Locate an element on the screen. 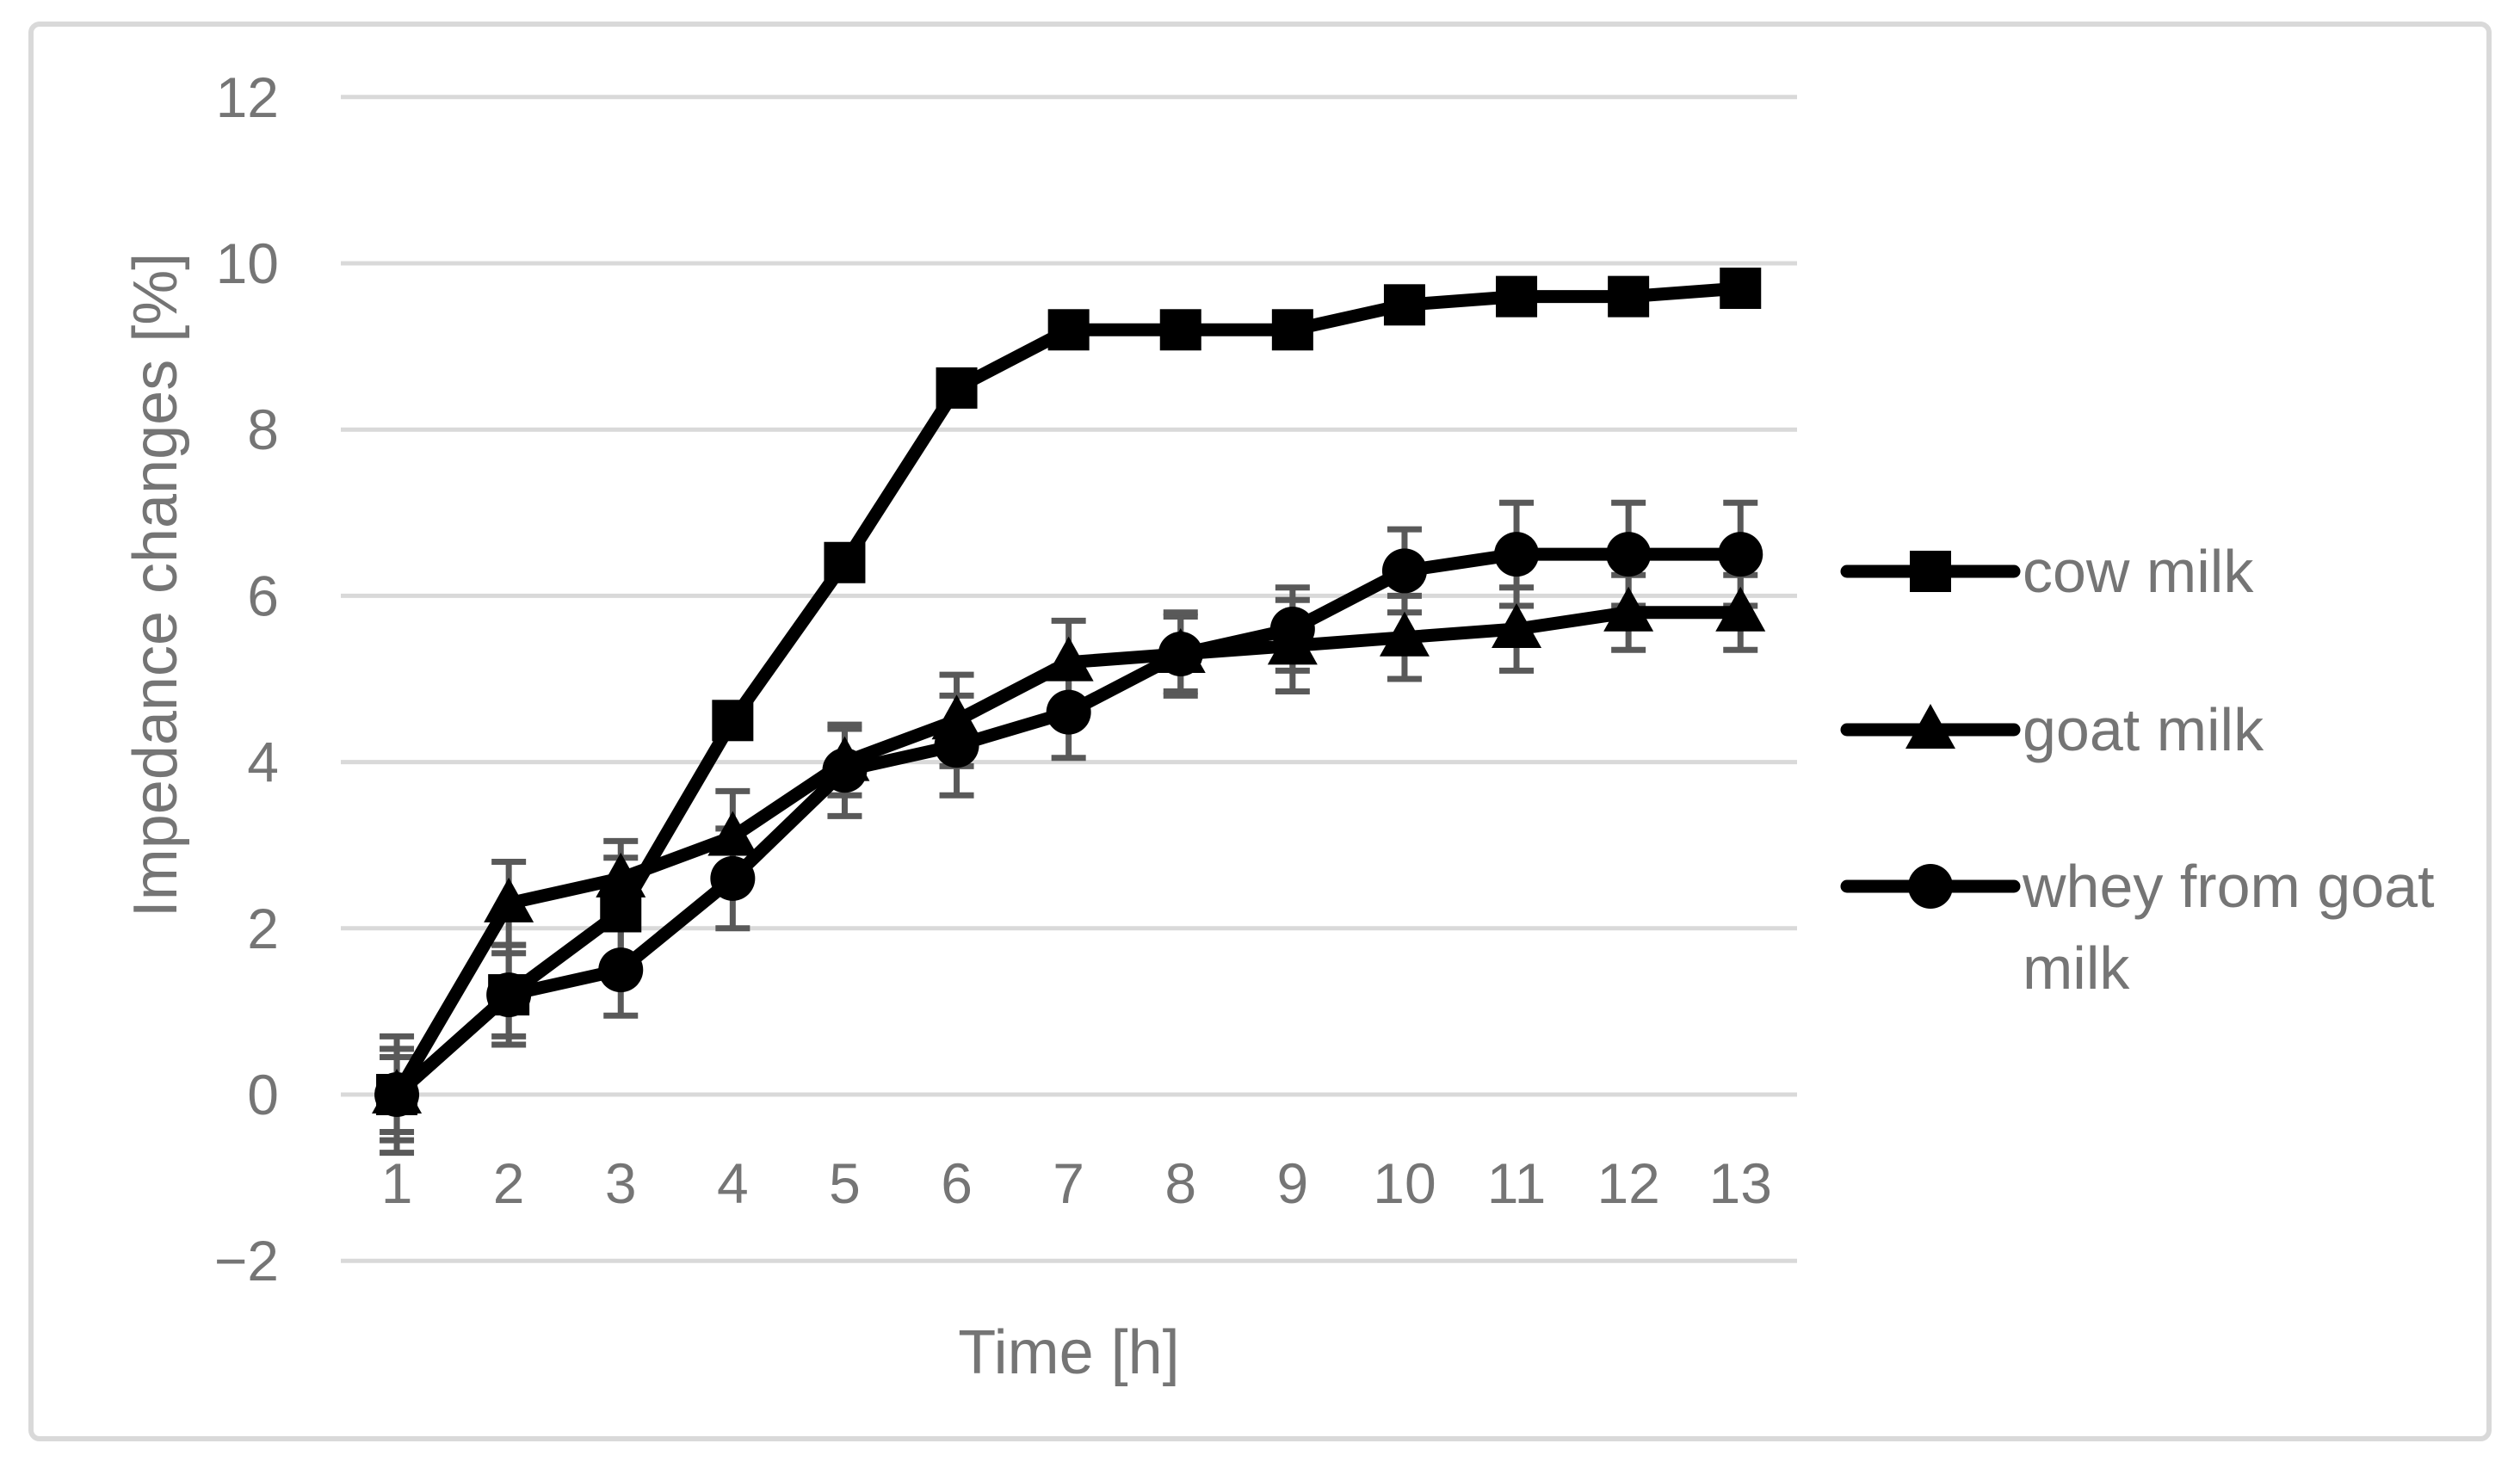 This screenshot has width=2520, height=1462. x-tick-label: 11 is located at coordinates (1517, 1183).